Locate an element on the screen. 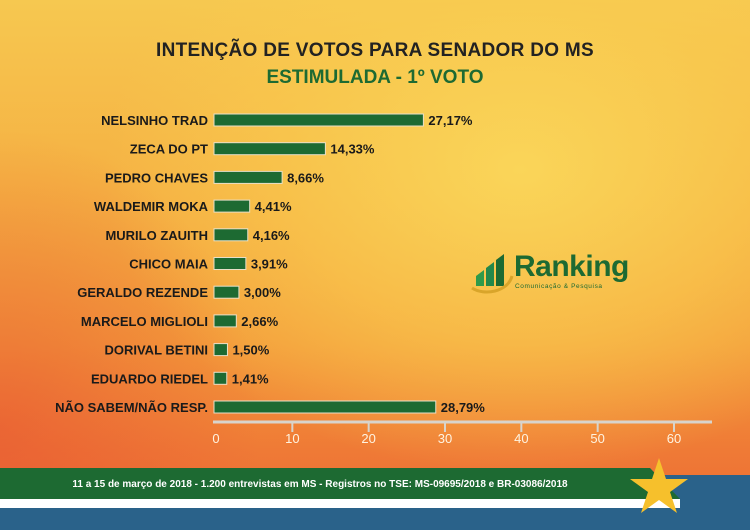 The image size is (750, 530). category-label: NELSINHO TRAD is located at coordinates (154, 120).